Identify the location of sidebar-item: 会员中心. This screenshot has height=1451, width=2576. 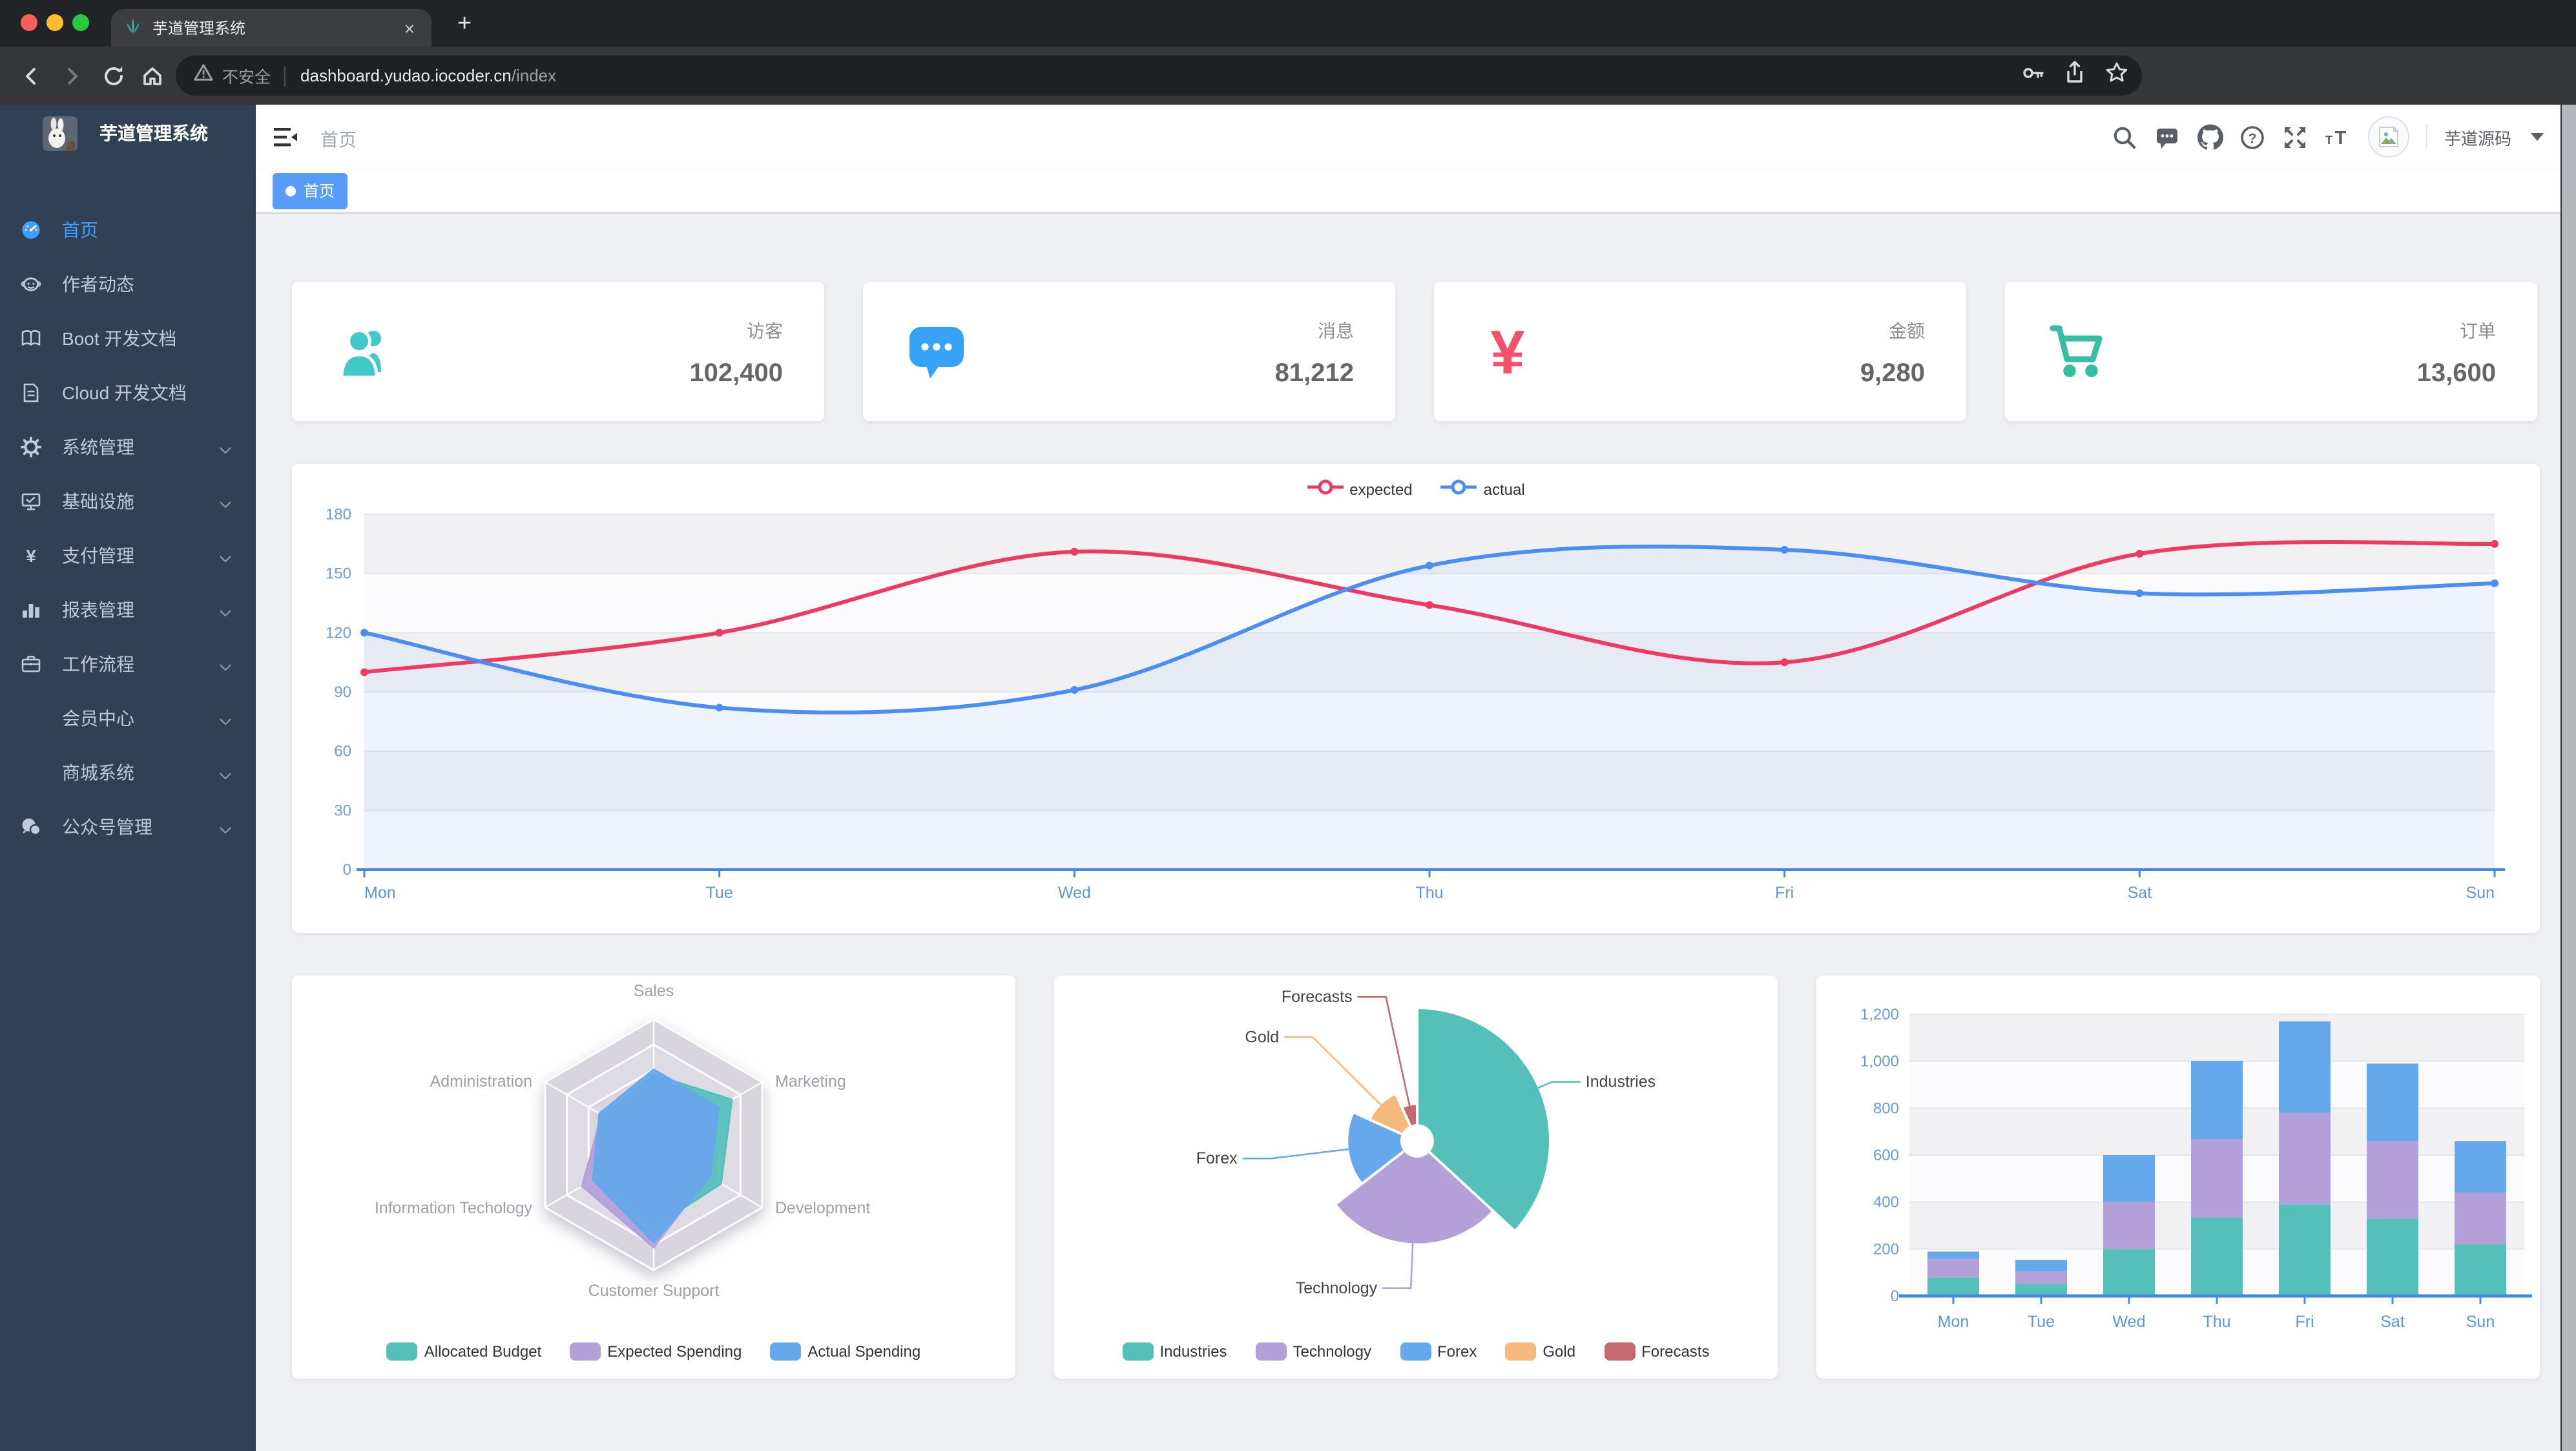
(128, 718).